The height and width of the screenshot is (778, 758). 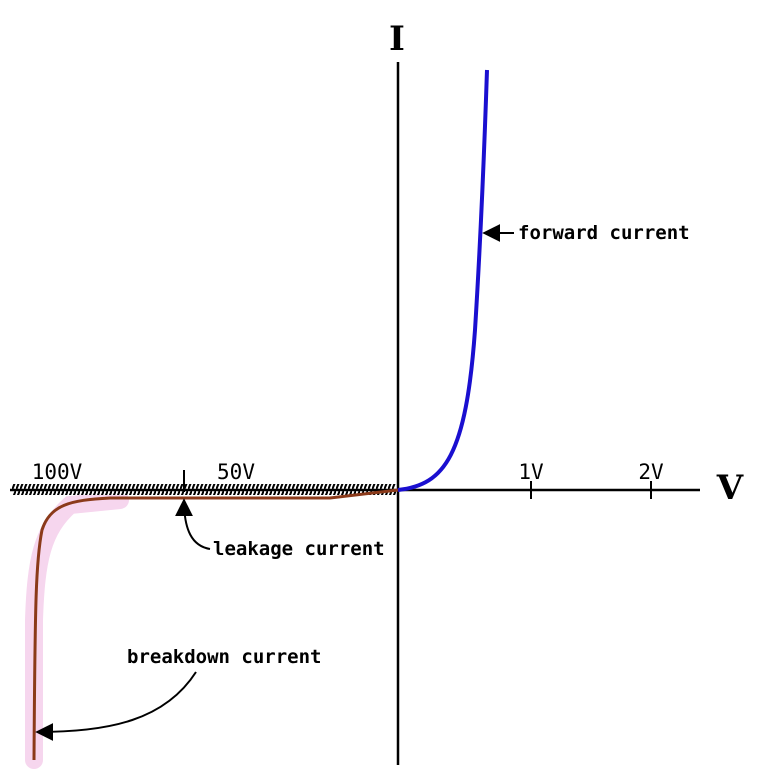 What do you see at coordinates (116, 706) in the screenshot?
I see `breakdown-current-arrow` at bounding box center [116, 706].